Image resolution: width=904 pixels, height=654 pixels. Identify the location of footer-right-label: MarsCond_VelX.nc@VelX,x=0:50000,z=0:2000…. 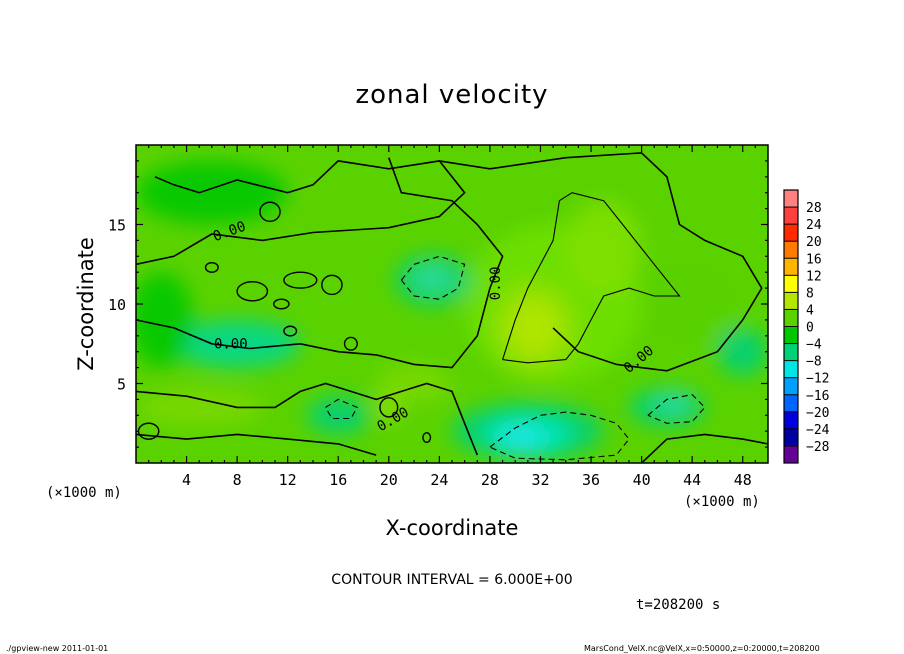
(702, 648).